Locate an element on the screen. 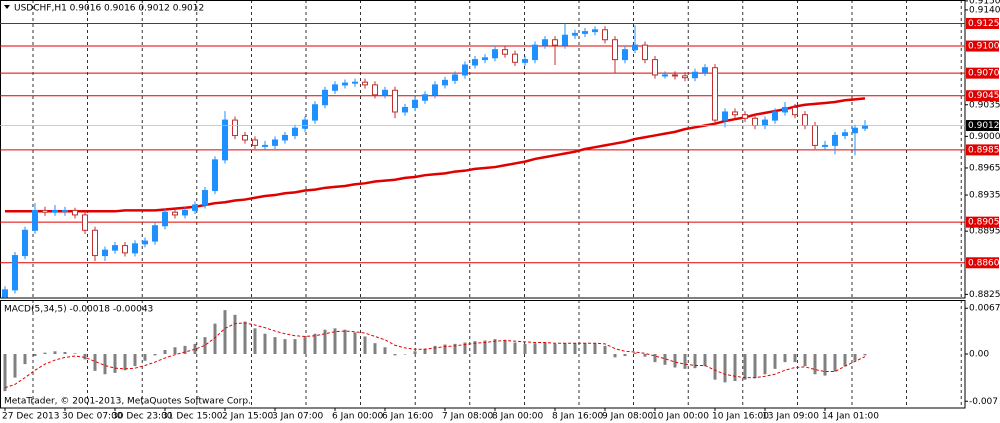 This screenshot has height=423, width=1000. y-tick-label: 0.9035 is located at coordinates (984, 105).